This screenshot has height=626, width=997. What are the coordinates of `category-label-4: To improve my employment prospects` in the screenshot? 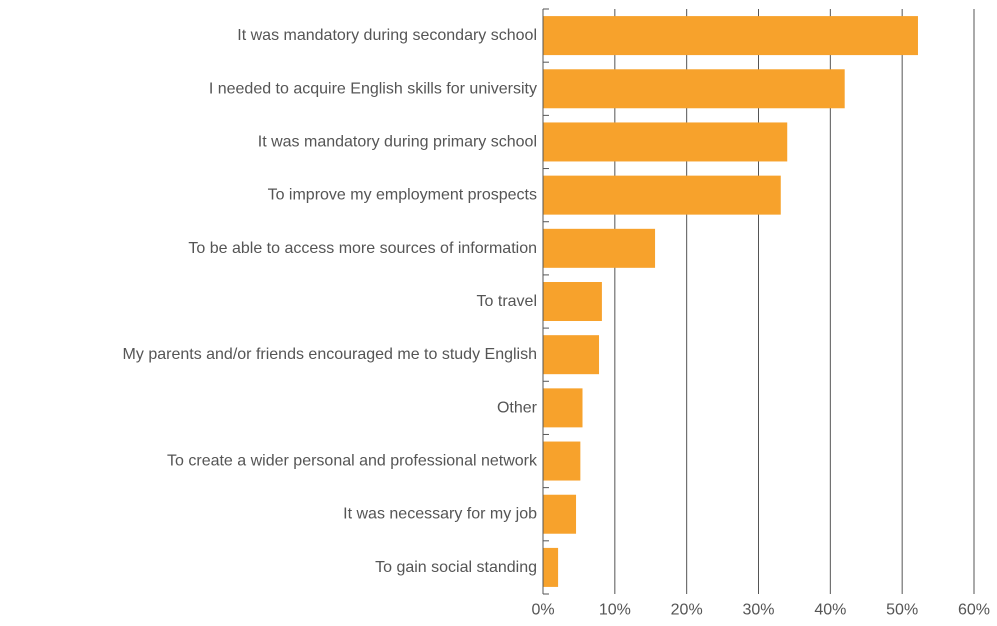 It's located at (402, 195).